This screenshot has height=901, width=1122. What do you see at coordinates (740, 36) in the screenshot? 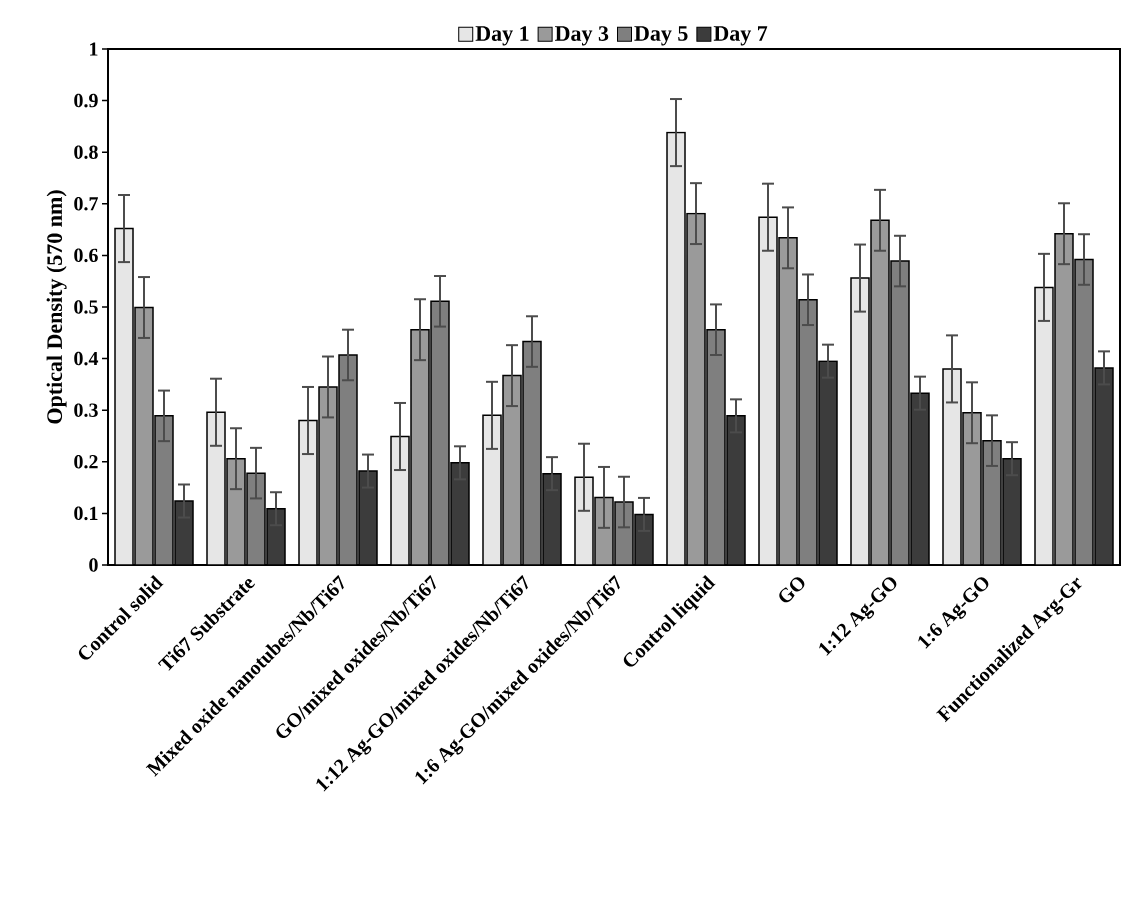
I see `legend-label: Day 7` at bounding box center [740, 36].